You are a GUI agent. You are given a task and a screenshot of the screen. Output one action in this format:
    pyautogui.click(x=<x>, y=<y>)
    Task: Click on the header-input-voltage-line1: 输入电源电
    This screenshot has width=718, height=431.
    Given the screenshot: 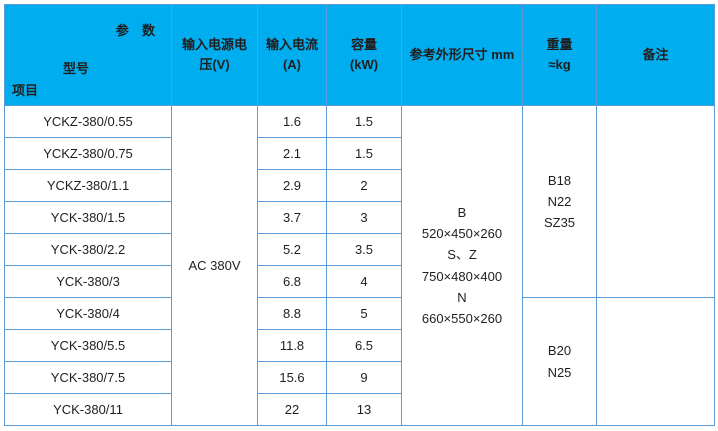 What is the action you would take?
    pyautogui.click(x=214, y=44)
    